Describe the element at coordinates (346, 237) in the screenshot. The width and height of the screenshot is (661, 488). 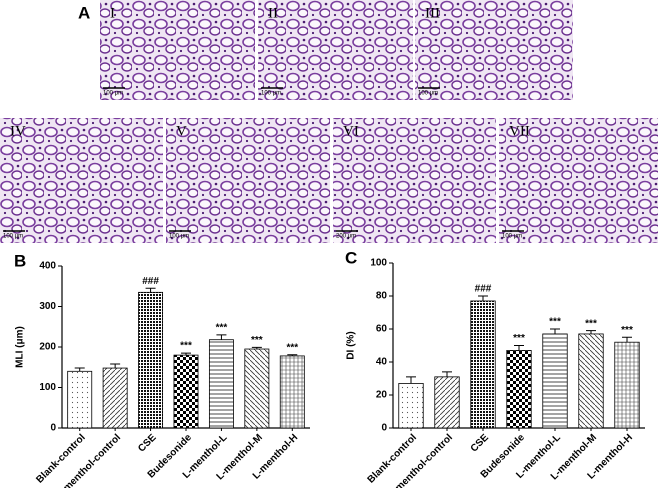
I see `scale-label: 200 μm` at that location.